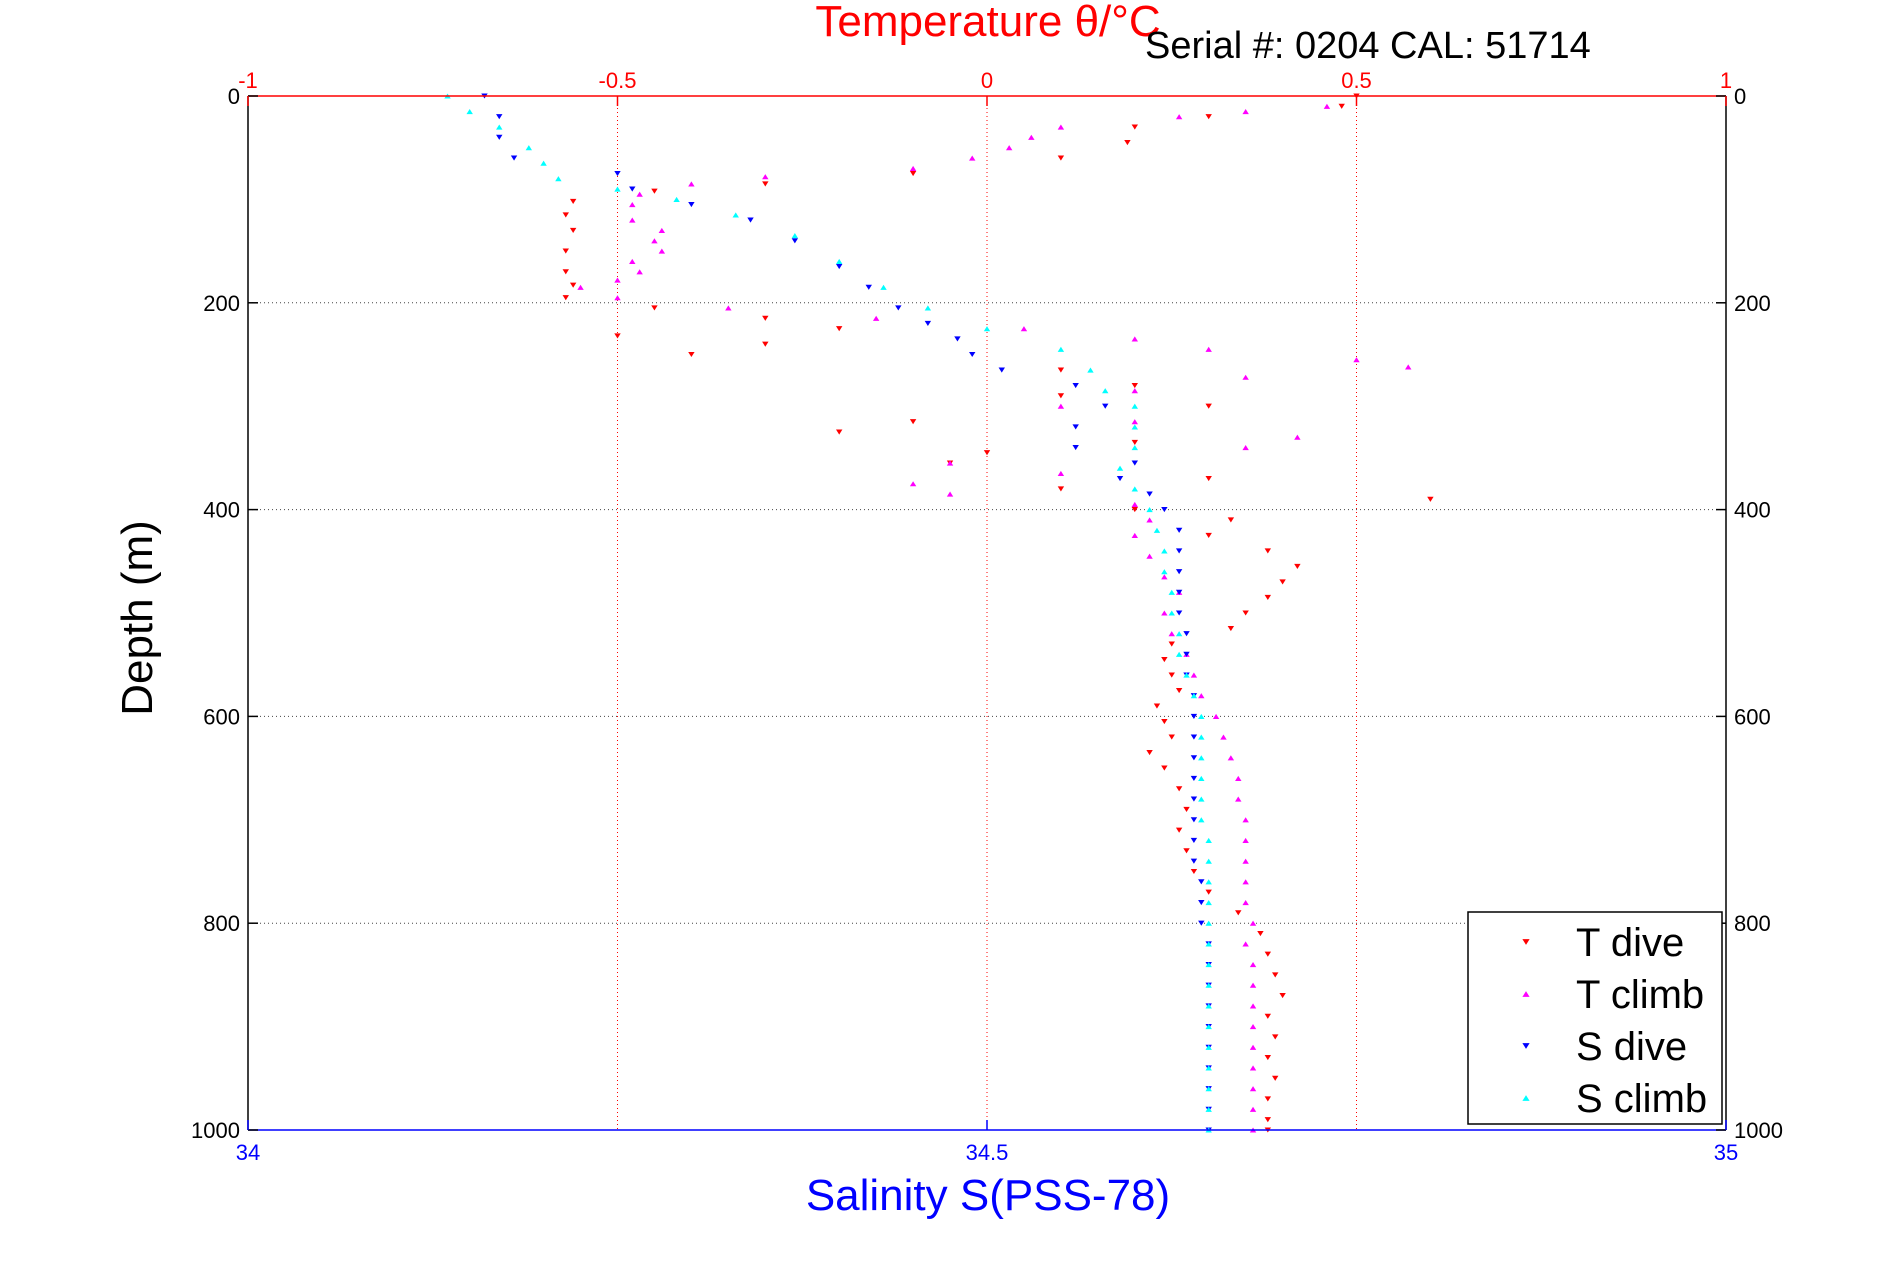 The height and width of the screenshot is (1267, 1891). I want to click on x-top-tick-label: 0.5, so click(1356, 80).